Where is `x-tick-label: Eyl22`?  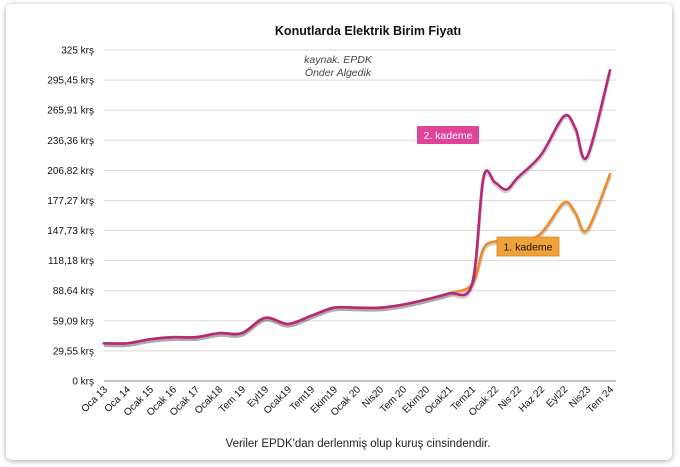
x-tick-label: Eyl22 is located at coordinates (558, 397).